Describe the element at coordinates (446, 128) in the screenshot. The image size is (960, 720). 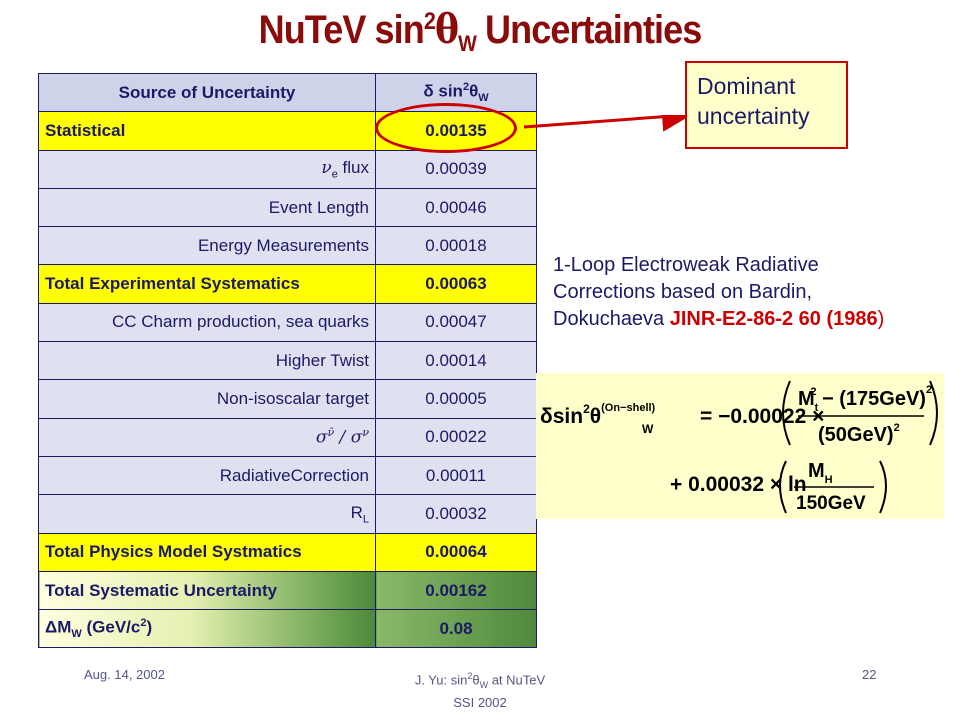
I see `highlight-ellipse` at that location.